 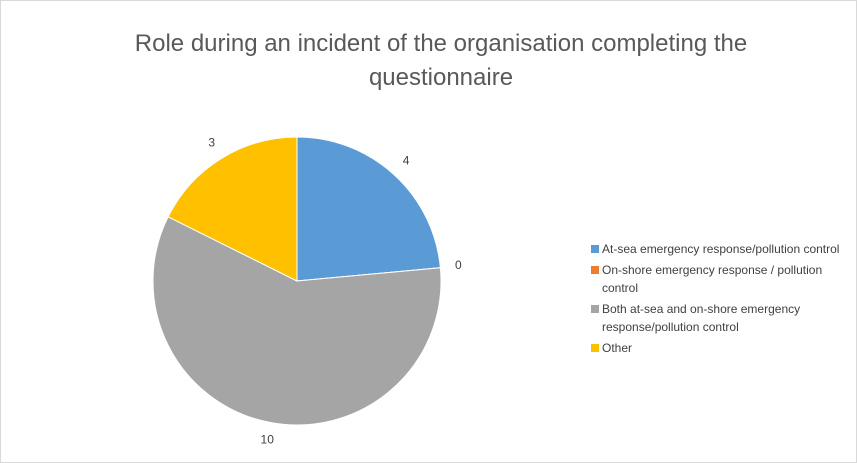 What do you see at coordinates (211, 142) in the screenshot?
I see `data-label: 3` at bounding box center [211, 142].